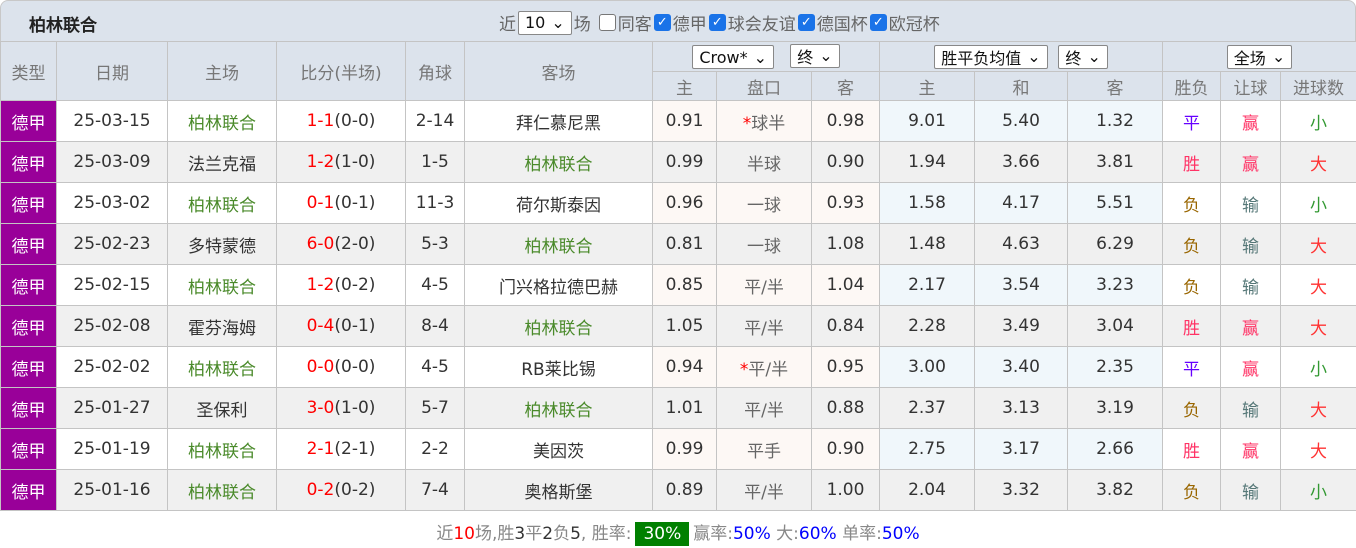 This screenshot has width=1356, height=548. Describe the element at coordinates (927, 203) in the screenshot. I see `euro-home-odds: 1.58` at that location.